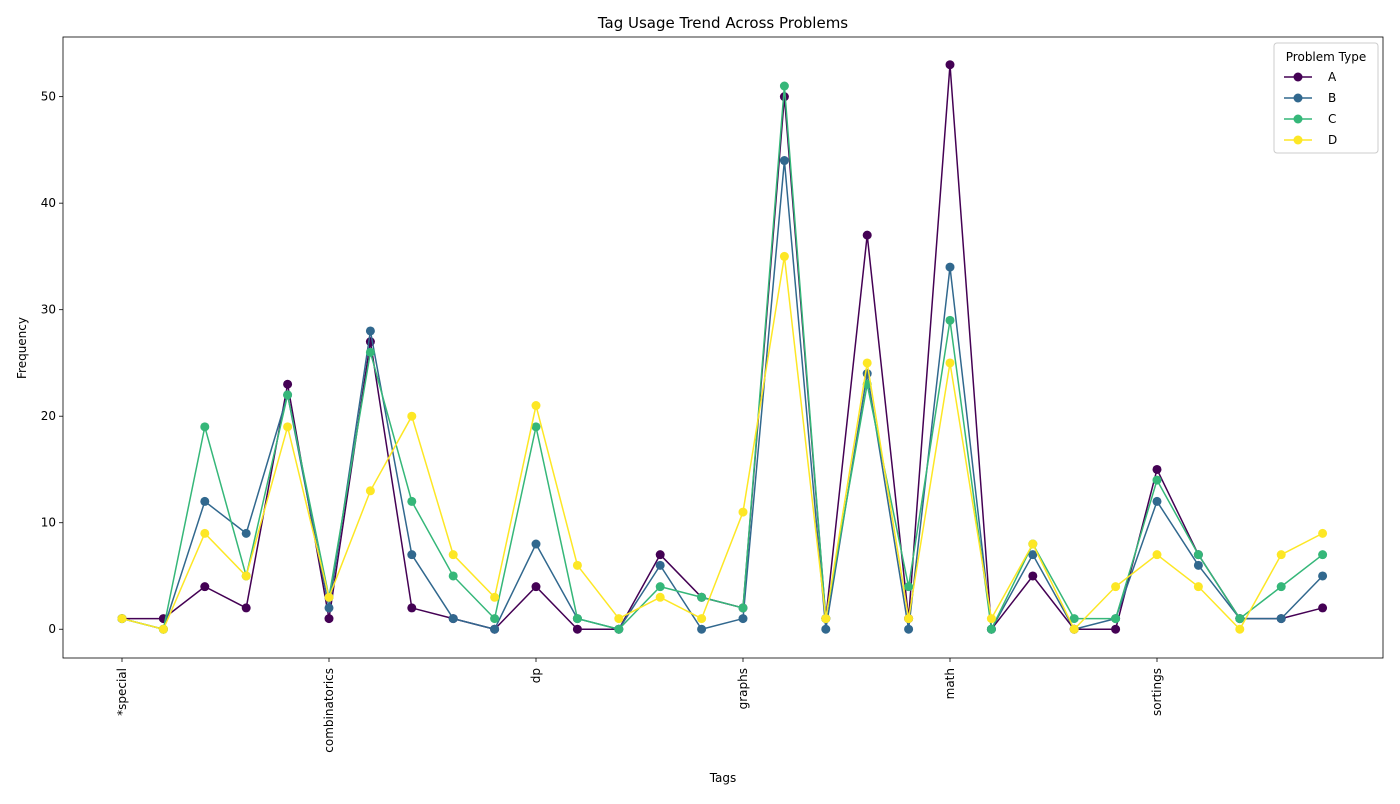 The height and width of the screenshot is (804, 1400). What do you see at coordinates (722, 23) in the screenshot?
I see `chart-title: Tag Usage Trend Across Problems` at bounding box center [722, 23].